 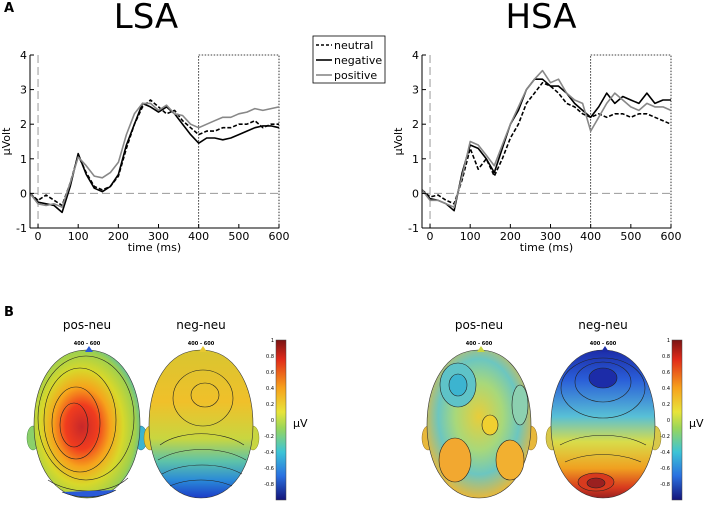 I want to click on y-tick-label-lsa: 4, so click(x=23, y=55).